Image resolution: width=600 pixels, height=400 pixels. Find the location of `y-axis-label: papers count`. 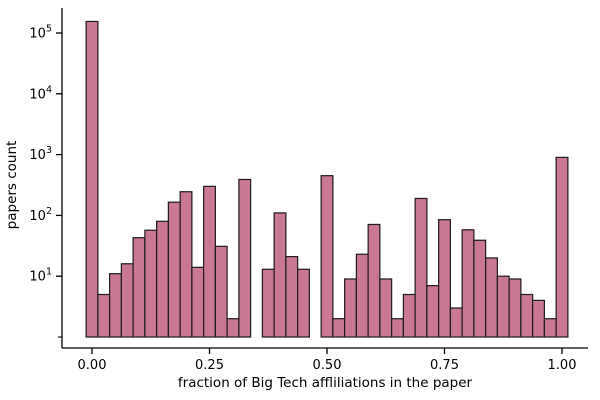

y-axis-label: papers count is located at coordinates (12, 185).